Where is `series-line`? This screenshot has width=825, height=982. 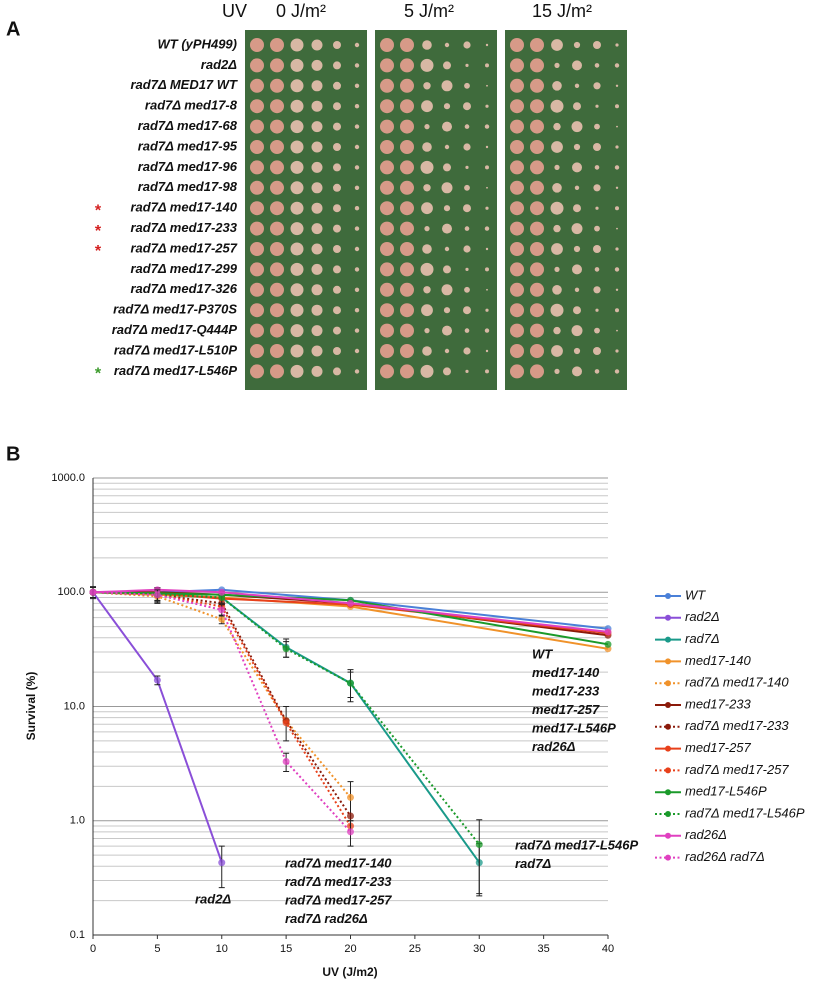
series-line is located at coordinates (222, 709).